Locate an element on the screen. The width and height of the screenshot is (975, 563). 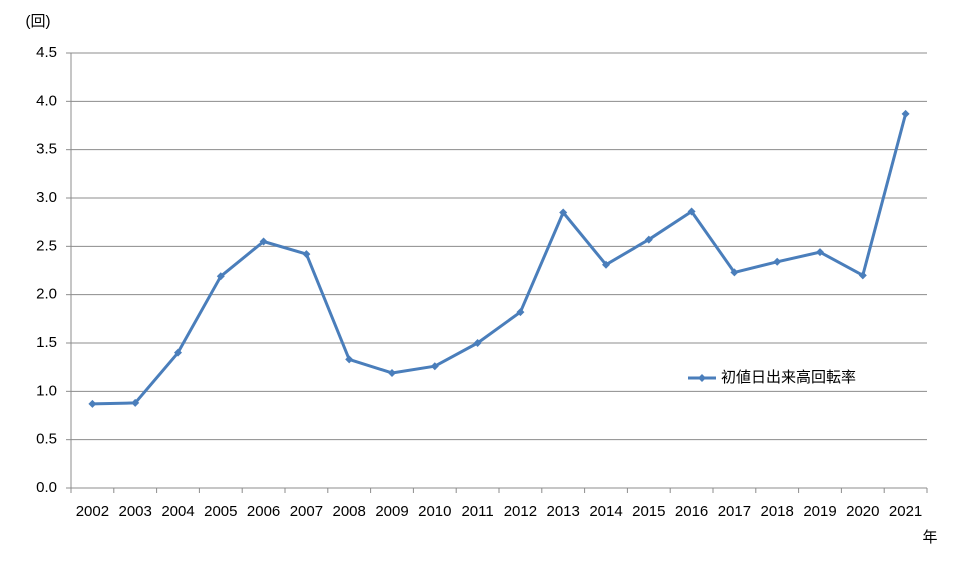
x-tick-label: 2012 is located at coordinates (520, 511).